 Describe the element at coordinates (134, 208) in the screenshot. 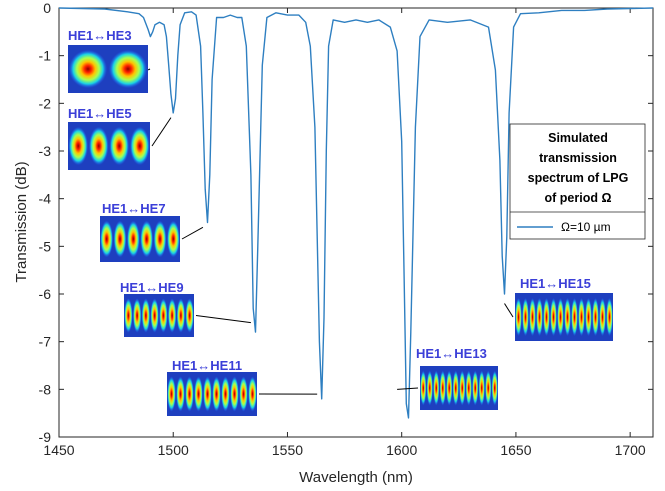

I see `mode-inset-label: HE1↔HE7` at that location.